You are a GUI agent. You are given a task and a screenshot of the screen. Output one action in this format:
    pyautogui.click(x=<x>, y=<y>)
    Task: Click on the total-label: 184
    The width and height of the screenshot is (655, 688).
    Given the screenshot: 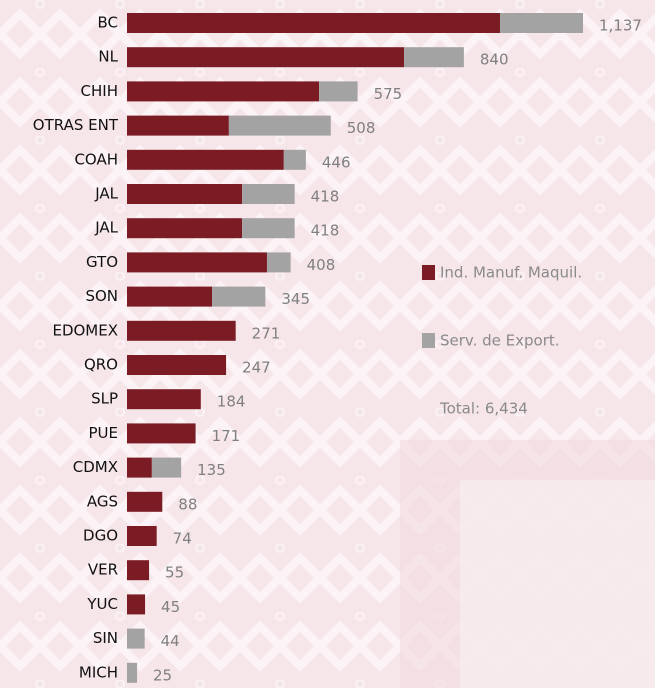 What is the action you would take?
    pyautogui.click(x=231, y=402)
    